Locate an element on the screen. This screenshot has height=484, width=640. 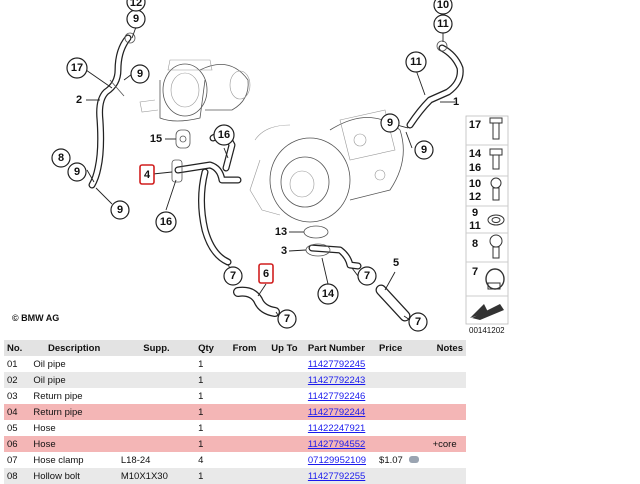
callout-9c: 9 is located at coordinates (390, 123).